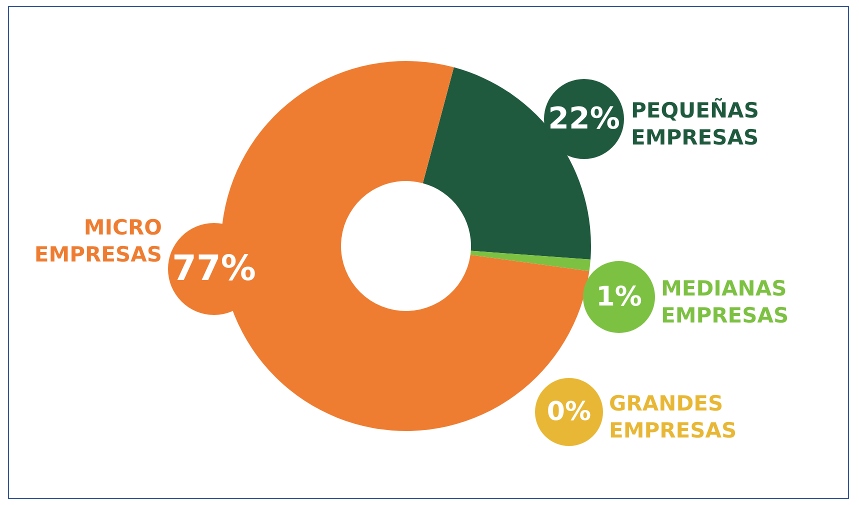 Image resolution: width=859 pixels, height=505 pixels. I want to click on slice-label: PEQUEÑAS EMPRESAS, so click(695, 124).